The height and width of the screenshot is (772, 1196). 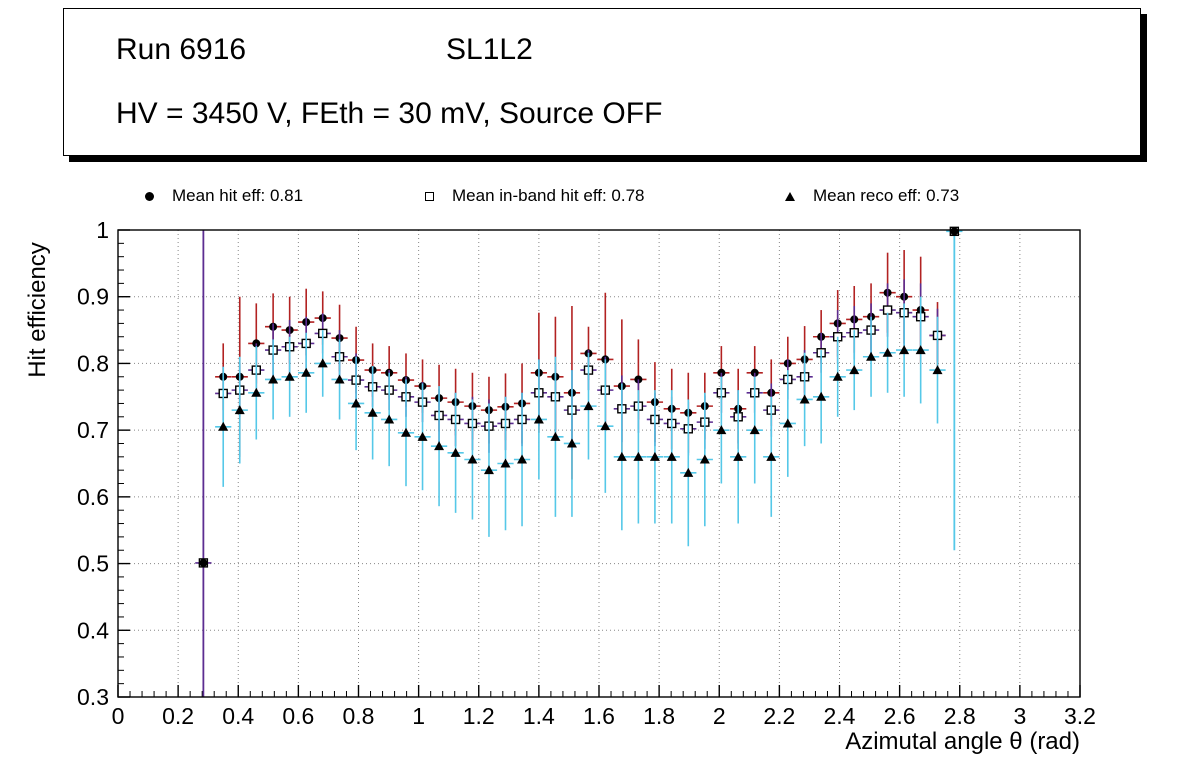 What do you see at coordinates (790, 196) in the screenshot?
I see `filled-triangle-icon` at bounding box center [790, 196].